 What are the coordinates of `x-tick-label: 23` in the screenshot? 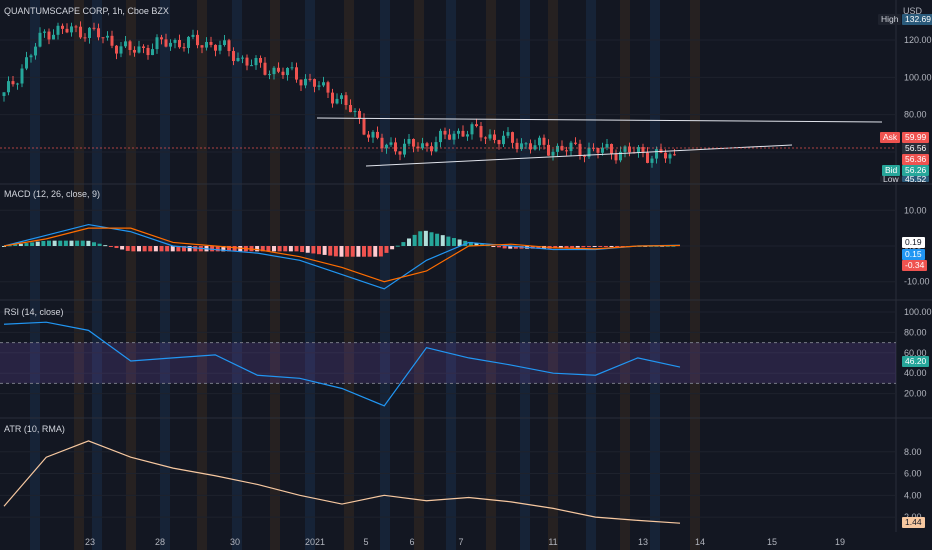 It's located at (90, 542).